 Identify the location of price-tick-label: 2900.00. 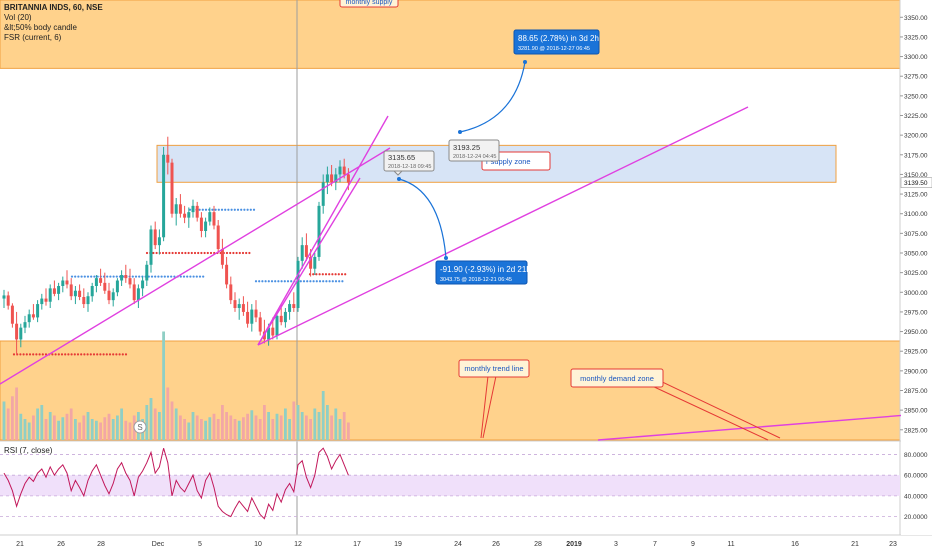
(916, 371).